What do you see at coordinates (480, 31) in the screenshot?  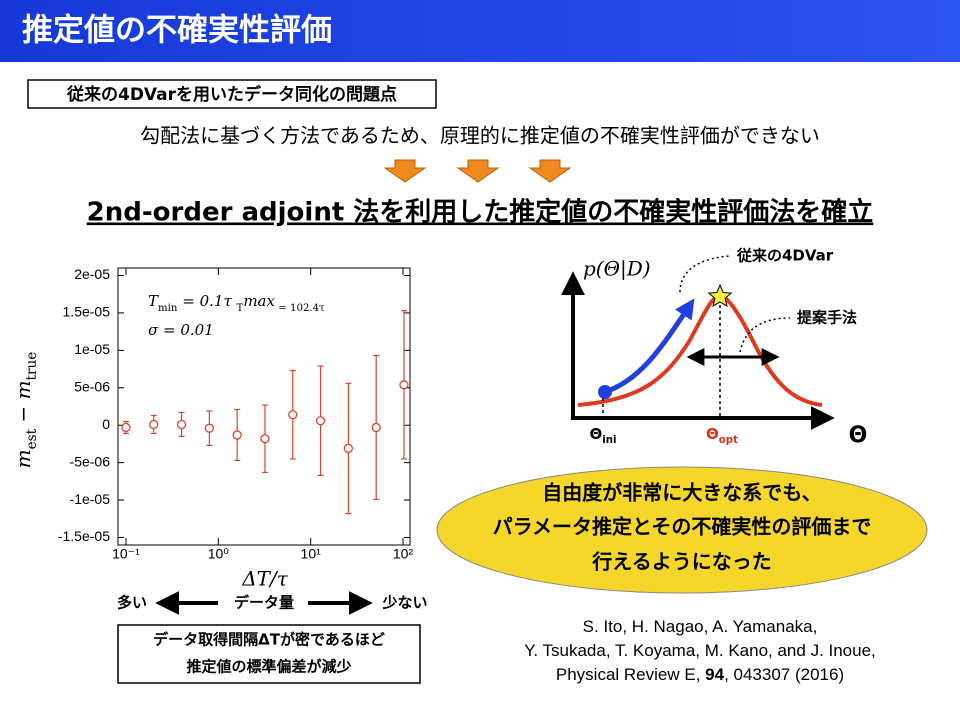 I see `header-bar` at bounding box center [480, 31].